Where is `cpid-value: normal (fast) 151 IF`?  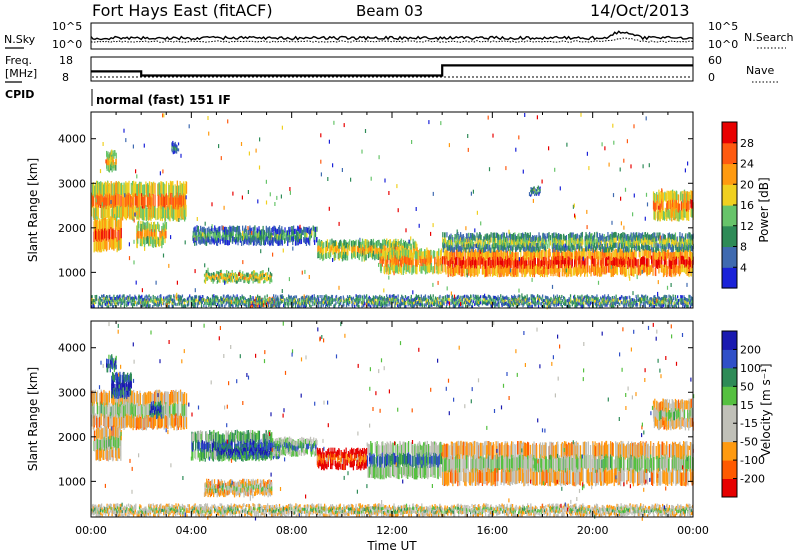
cpid-value: normal (fast) 151 IF is located at coordinates (163, 100).